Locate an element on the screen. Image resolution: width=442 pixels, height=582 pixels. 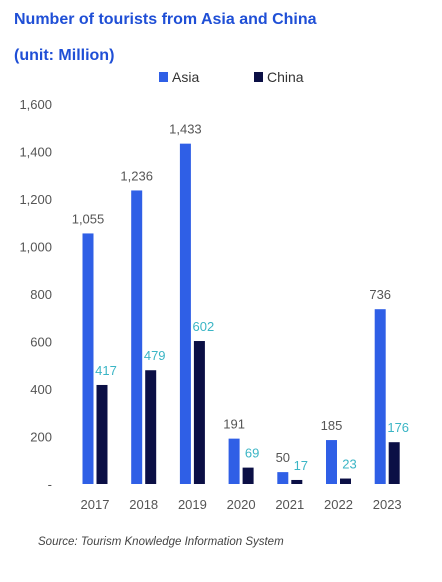
y-tick-label: 1,000 is located at coordinates (35, 247).